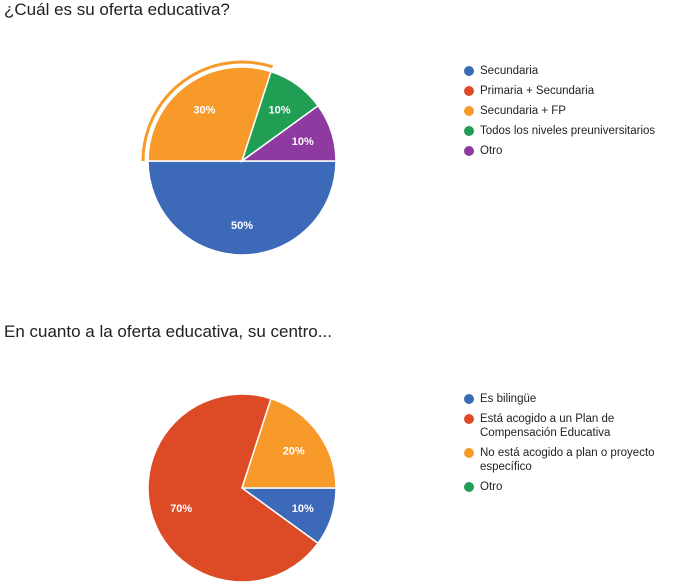  What do you see at coordinates (204, 110) in the screenshot?
I see `slice-value-label: 30%` at bounding box center [204, 110].